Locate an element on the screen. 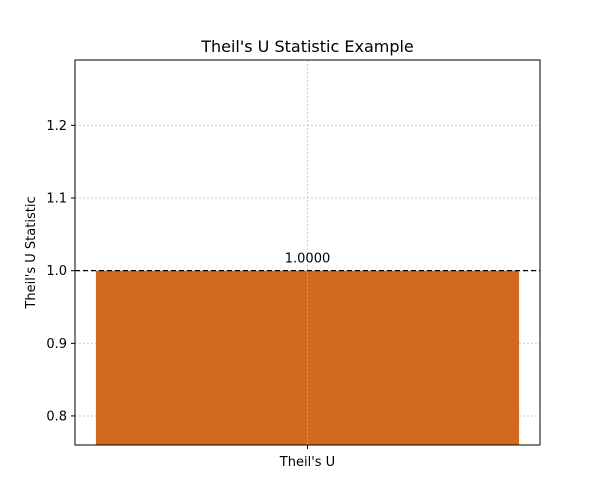 The height and width of the screenshot is (500, 600). y-axis-label: Theil's U Statistic is located at coordinates (31, 252).